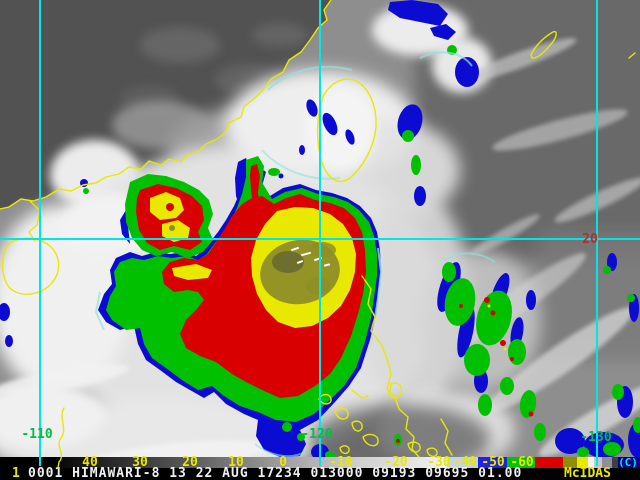  Describe the element at coordinates (317, 434) in the screenshot. I see `longitude-label-center: -120` at that location.